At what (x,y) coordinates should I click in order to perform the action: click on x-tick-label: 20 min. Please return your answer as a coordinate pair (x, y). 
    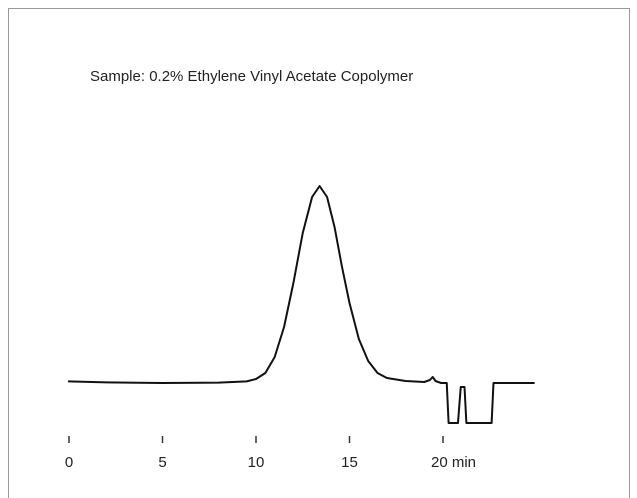
    Looking at the image, I should click on (453, 462).